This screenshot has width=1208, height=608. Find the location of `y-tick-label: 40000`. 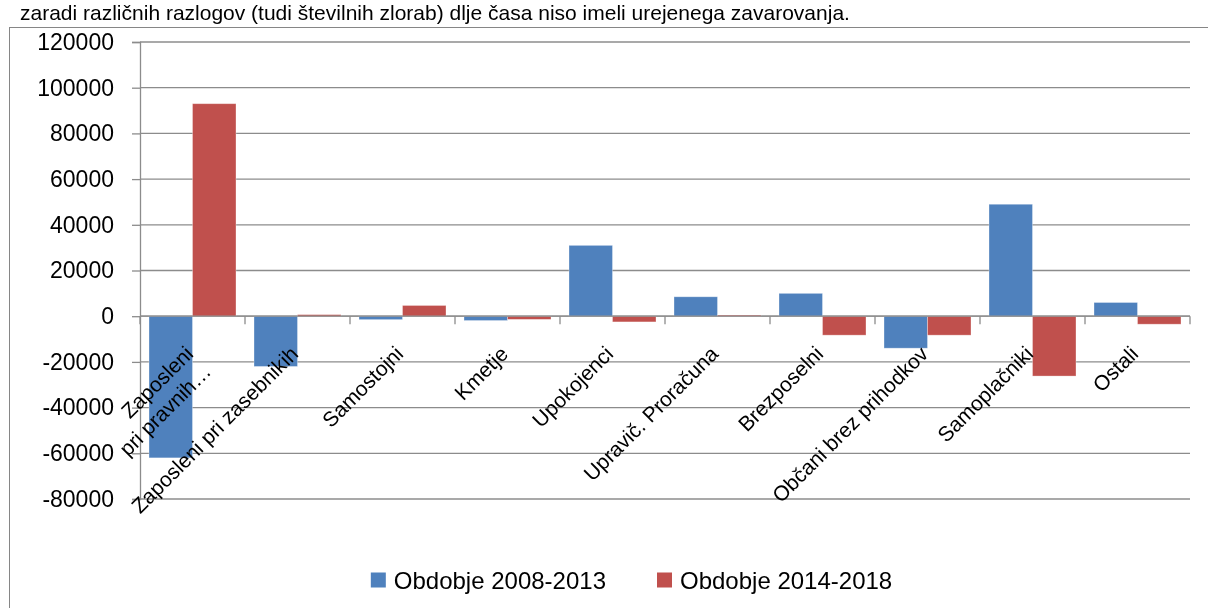

y-tick-label: 40000 is located at coordinates (82, 224).